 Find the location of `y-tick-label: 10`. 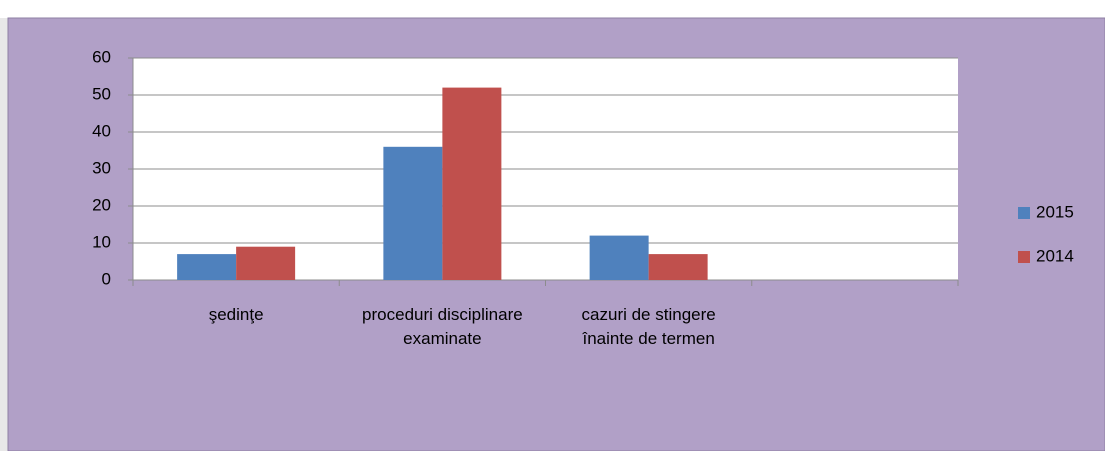

y-tick-label: 10 is located at coordinates (101, 241).